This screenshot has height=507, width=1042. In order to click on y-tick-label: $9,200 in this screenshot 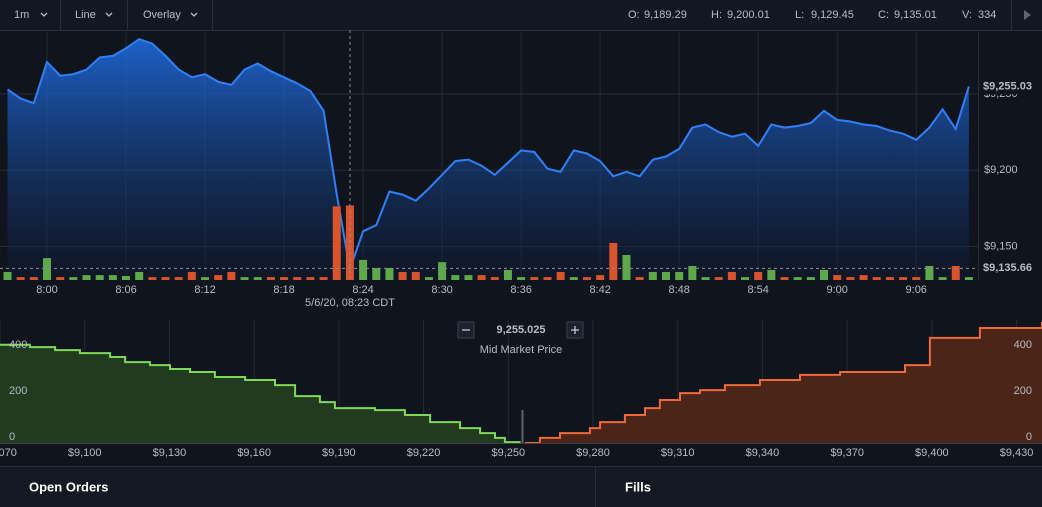, I will do `click(1001, 170)`.